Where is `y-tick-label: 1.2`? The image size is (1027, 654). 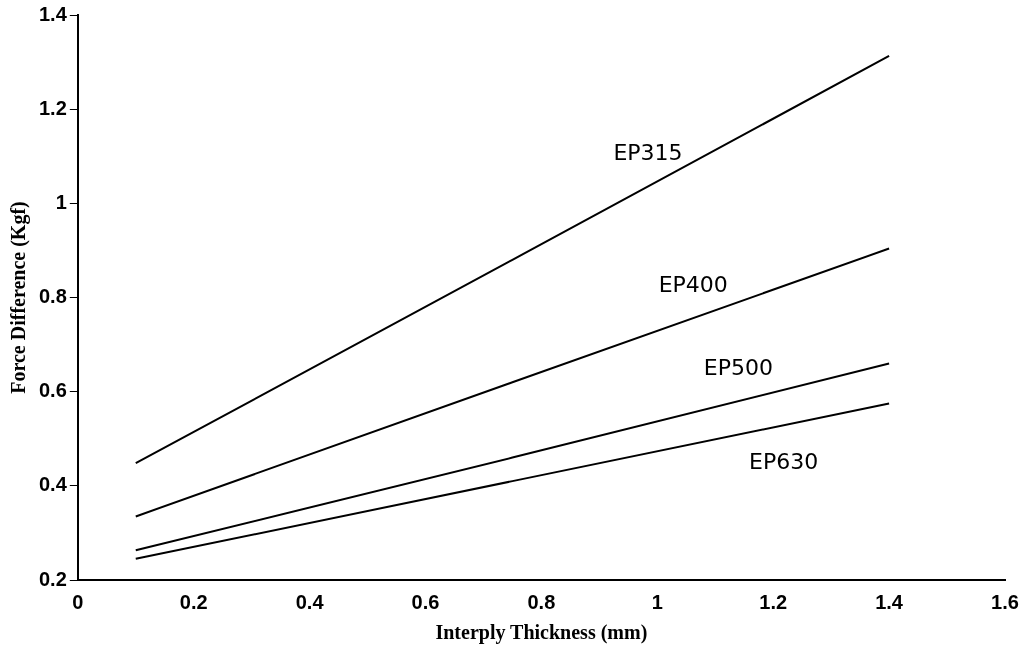 y-tick-label: 1.2 is located at coordinates (52, 107).